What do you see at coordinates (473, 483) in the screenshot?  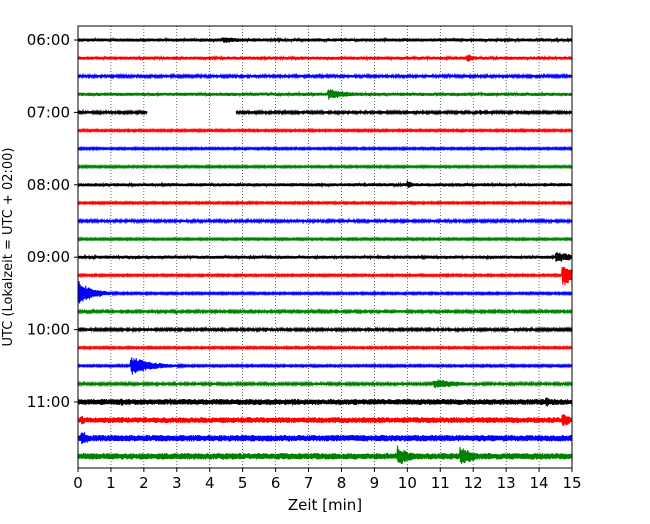 I see `x-tick-label: 12` at bounding box center [473, 483].